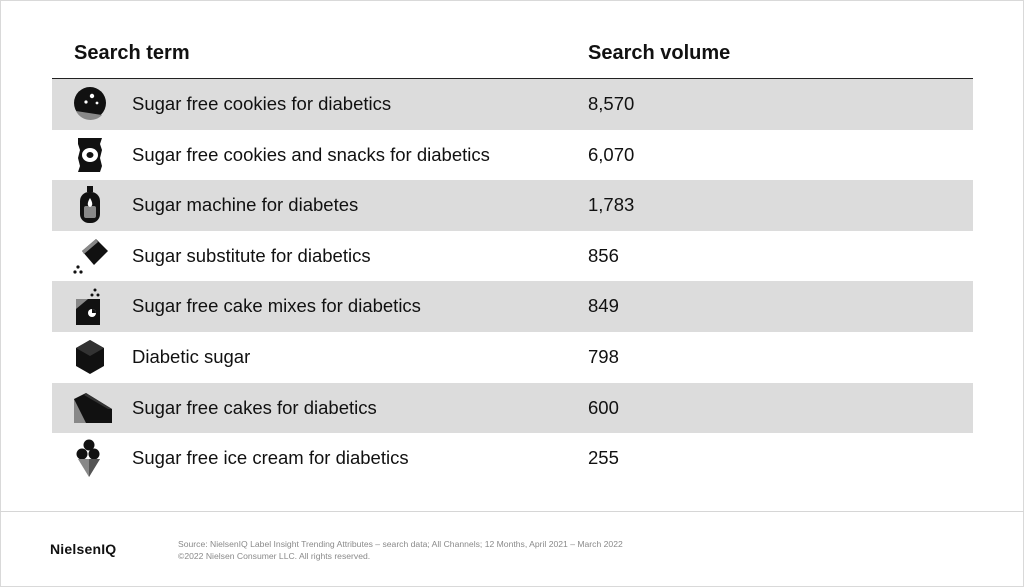 Image resolution: width=1024 pixels, height=587 pixels. What do you see at coordinates (659, 53) in the screenshot?
I see `column-header-search-volume: Search volume` at bounding box center [659, 53].